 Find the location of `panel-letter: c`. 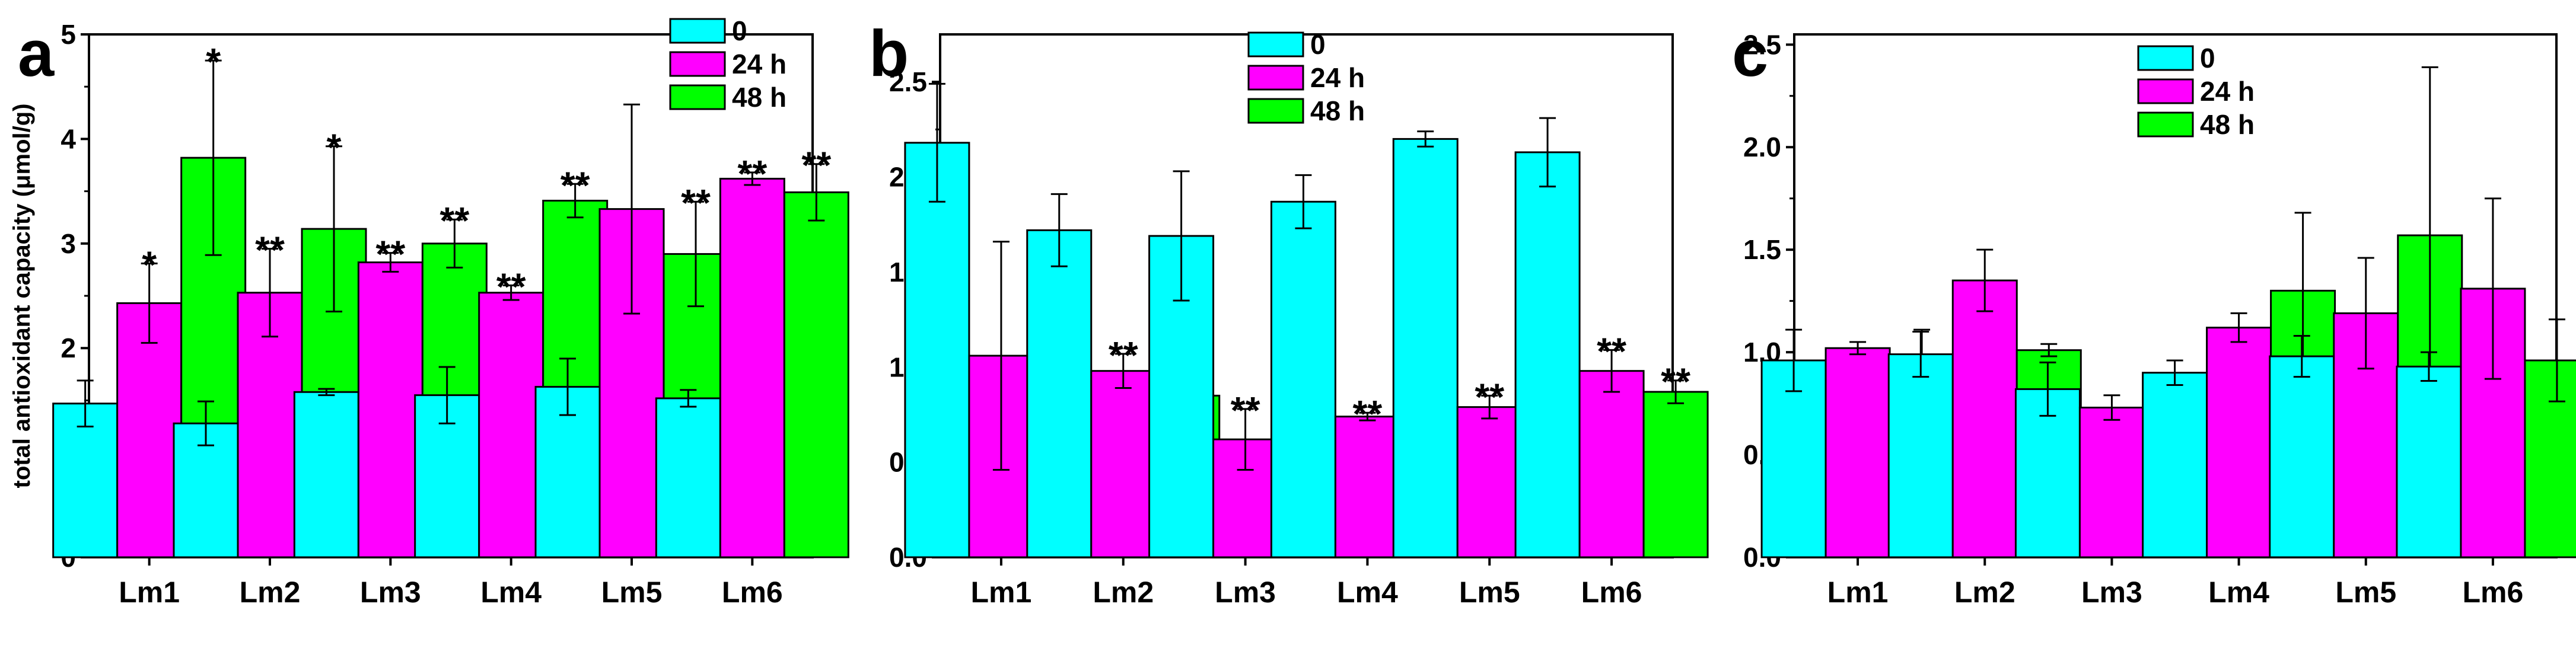

panel-letter: c is located at coordinates (1750, 53).